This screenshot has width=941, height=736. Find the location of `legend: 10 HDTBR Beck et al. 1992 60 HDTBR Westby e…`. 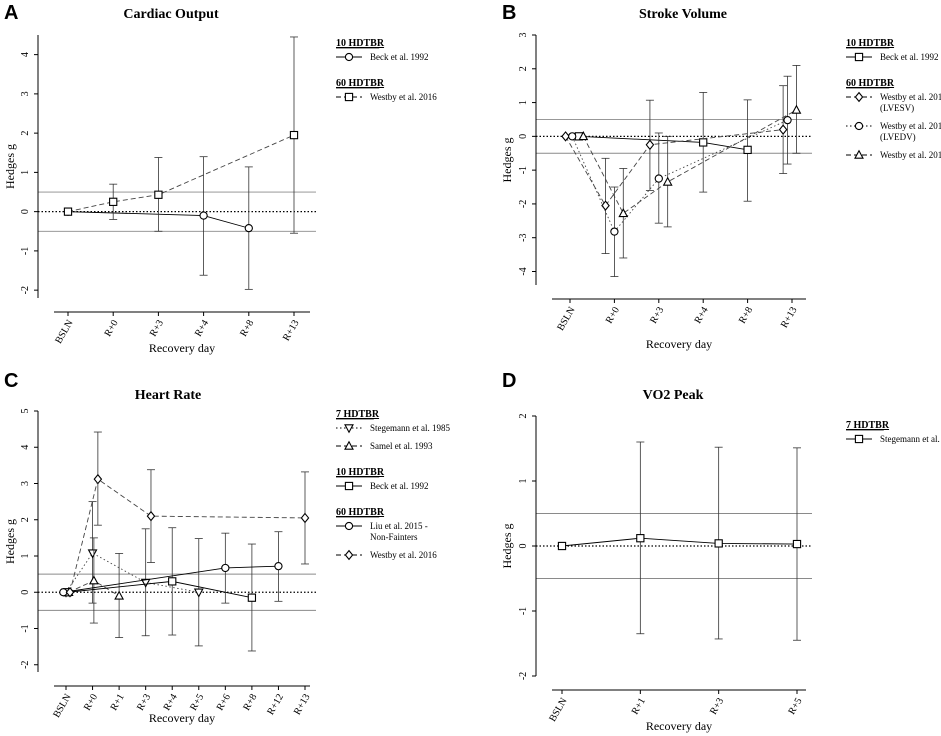

legend: 10 HDTBR Beck et al. 1992 60 HDTBR Westby e… is located at coordinates (893, 99).